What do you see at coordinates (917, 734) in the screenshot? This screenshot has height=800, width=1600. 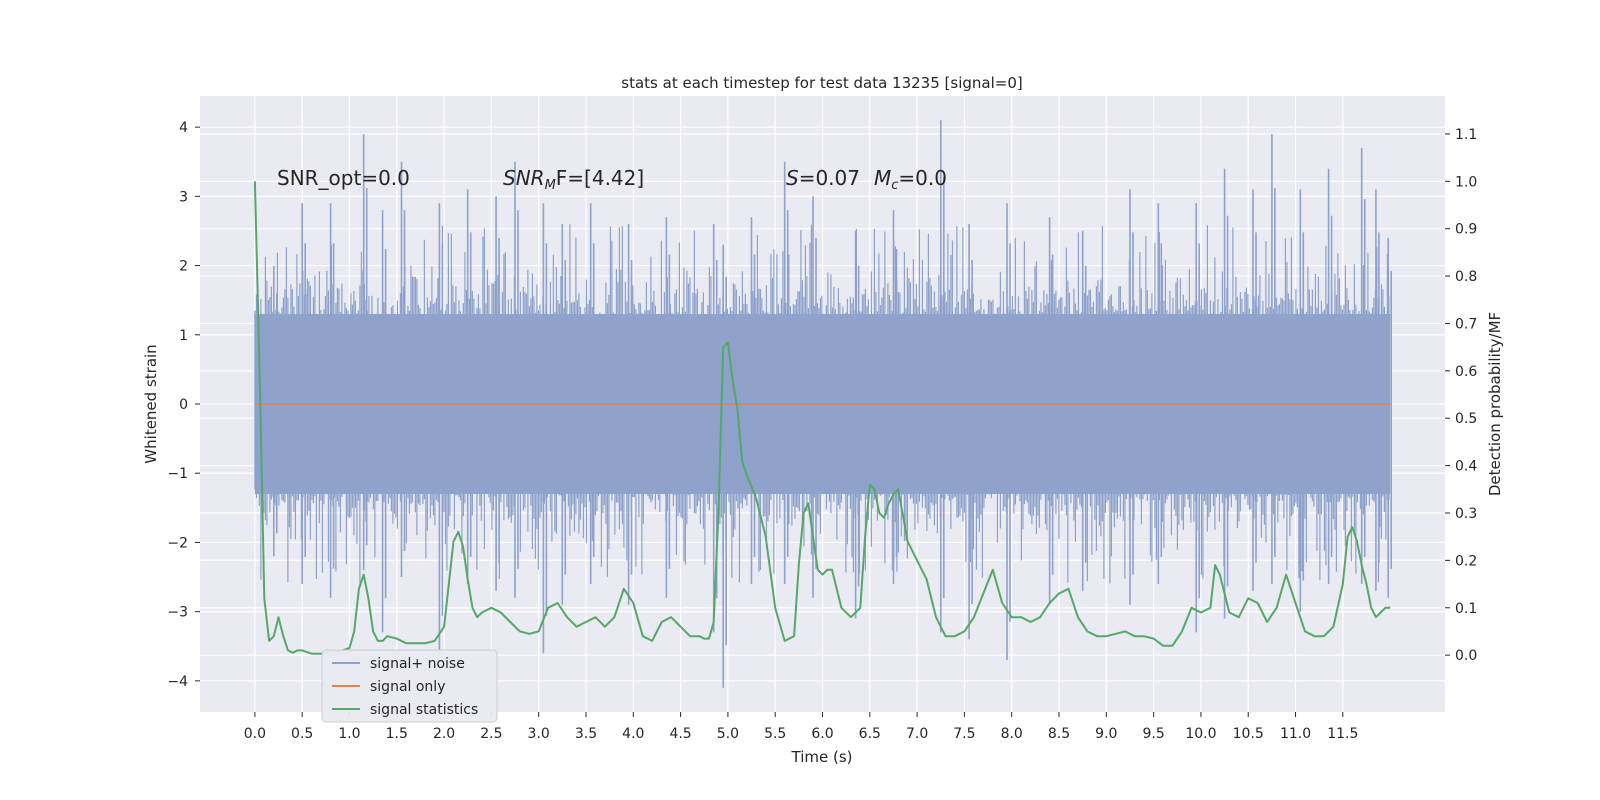 I see `x-tick-label: 7.0` at bounding box center [917, 734].